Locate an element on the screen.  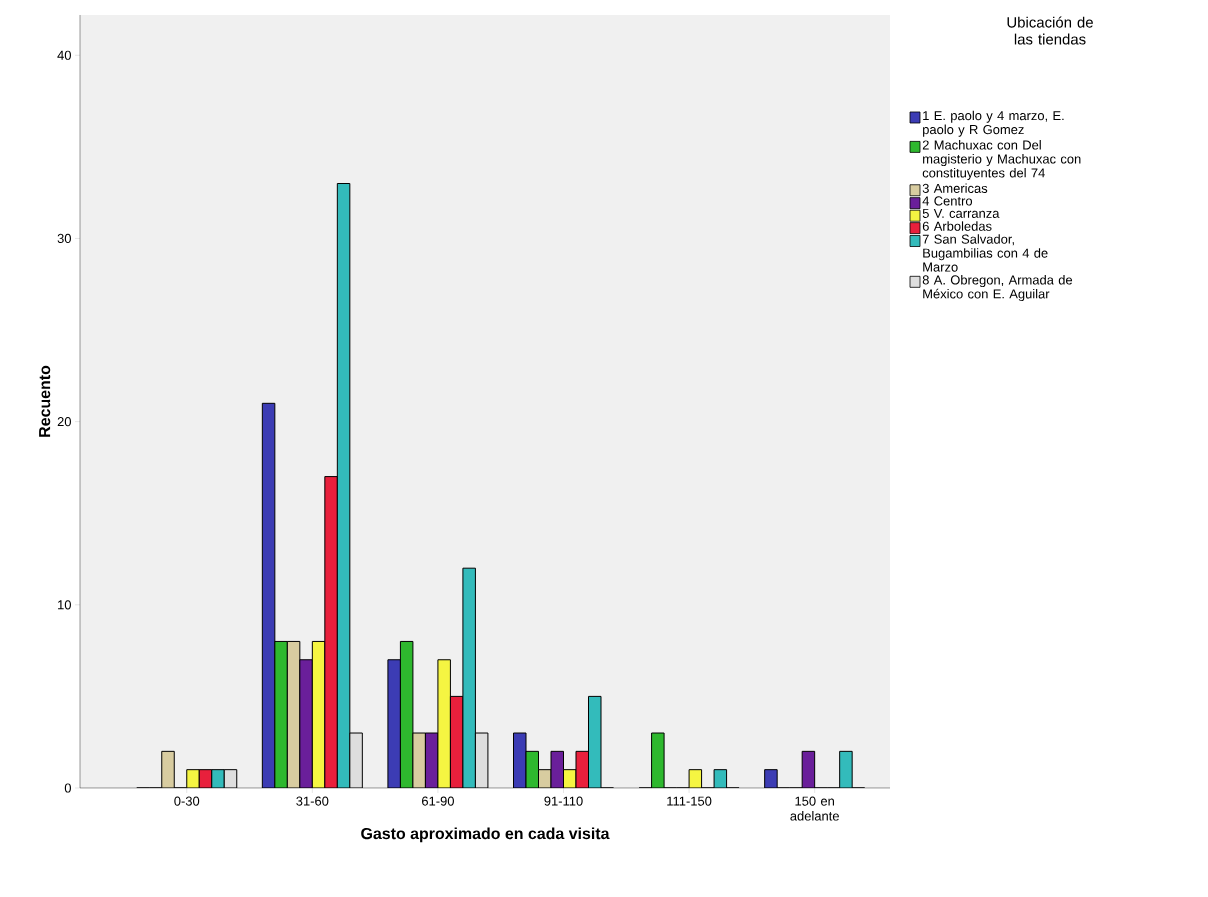
x-tick-label: 91-110 is located at coordinates (563, 801).